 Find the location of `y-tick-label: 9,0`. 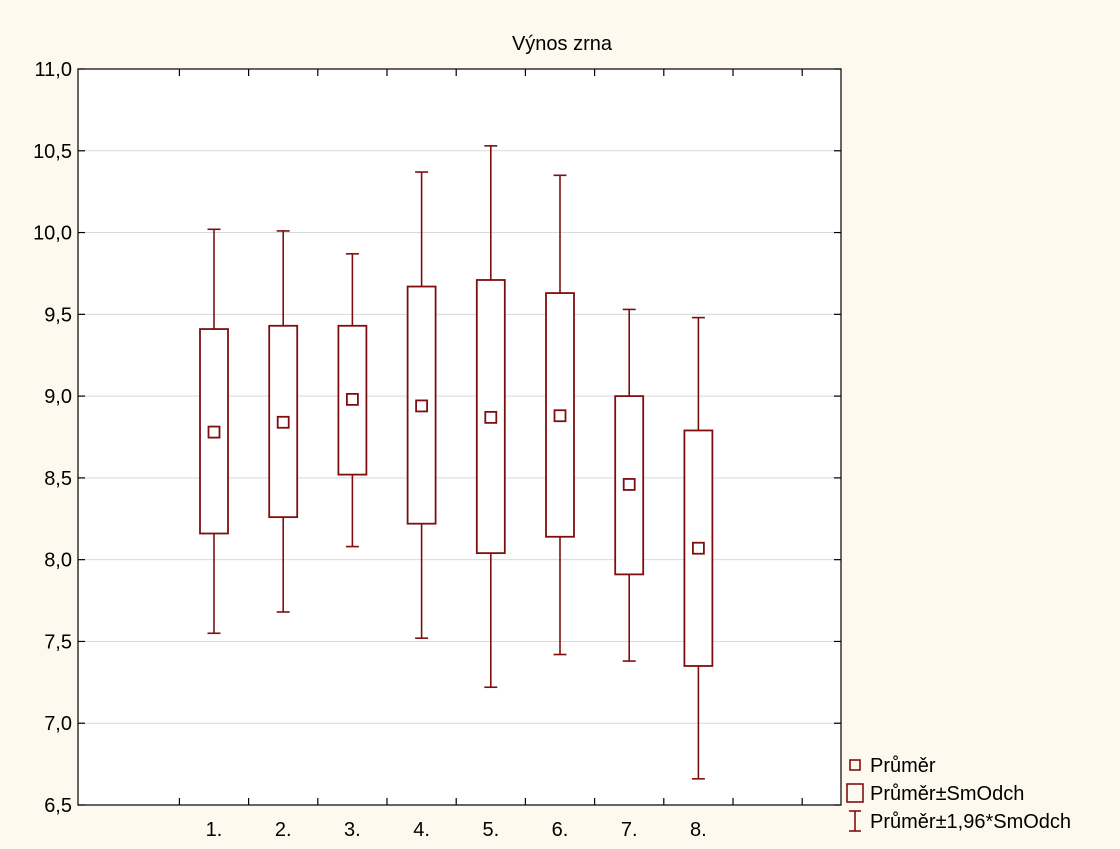

y-tick-label: 9,0 is located at coordinates (58, 397).